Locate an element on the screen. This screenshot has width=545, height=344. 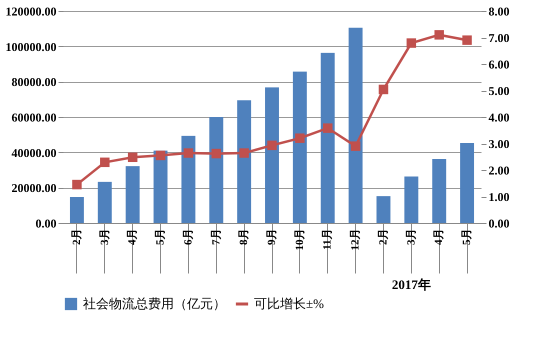
legend-label: 社会物流总费用（亿元） is located at coordinates (154, 303).